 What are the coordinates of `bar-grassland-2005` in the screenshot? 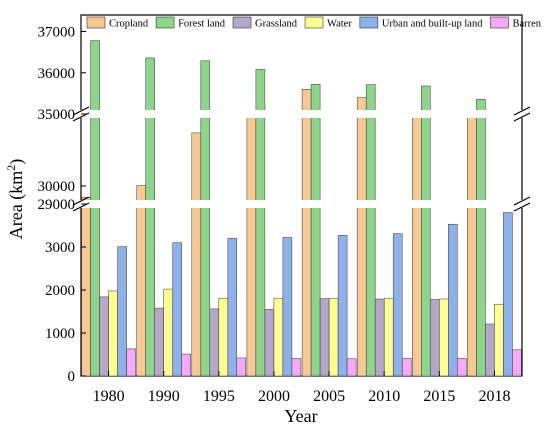 It's located at (324, 337).